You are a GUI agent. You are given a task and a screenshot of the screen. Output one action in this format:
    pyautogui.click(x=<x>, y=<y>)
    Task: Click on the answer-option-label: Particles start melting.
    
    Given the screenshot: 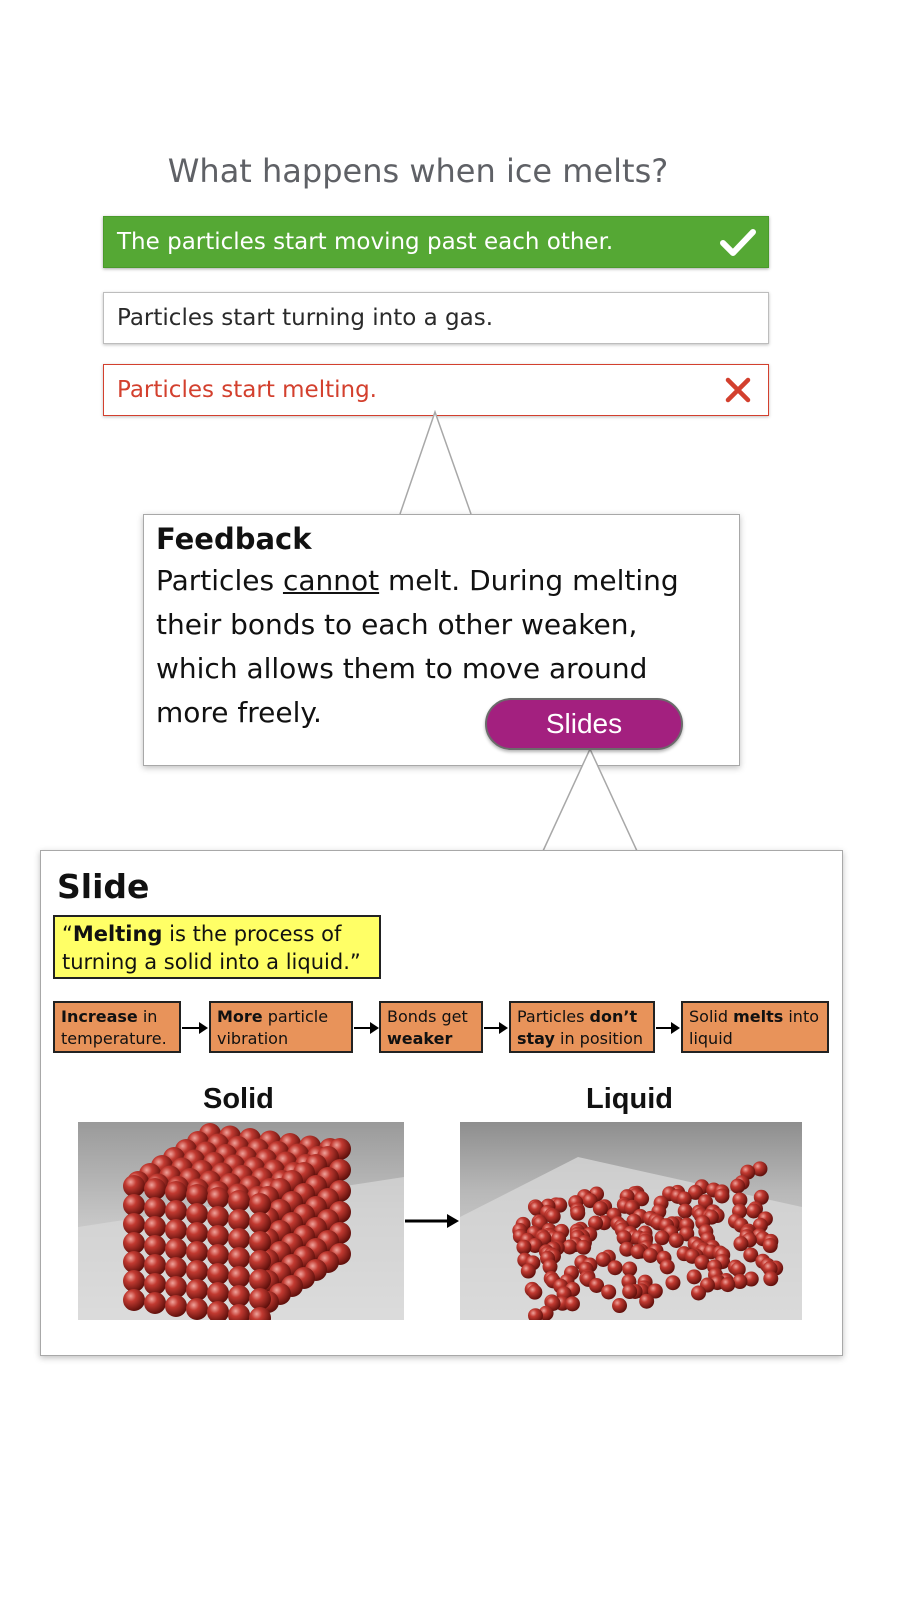 What is the action you would take?
    pyautogui.click(x=247, y=390)
    